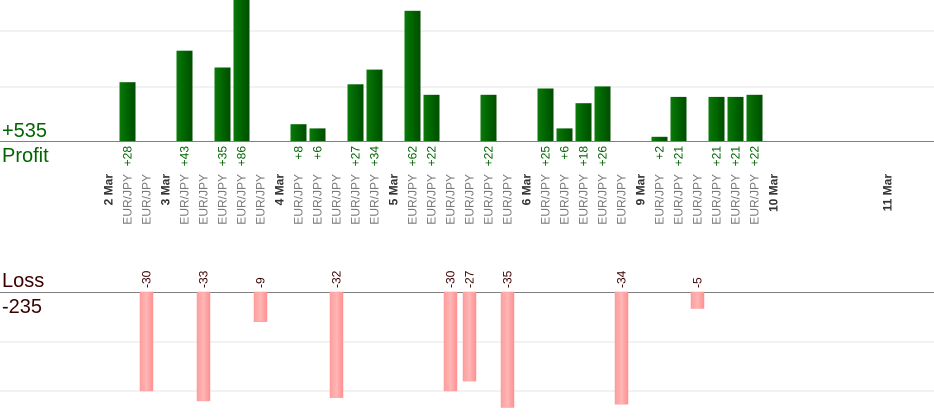  I want to click on loss-value-label: -35, so click(508, 279).